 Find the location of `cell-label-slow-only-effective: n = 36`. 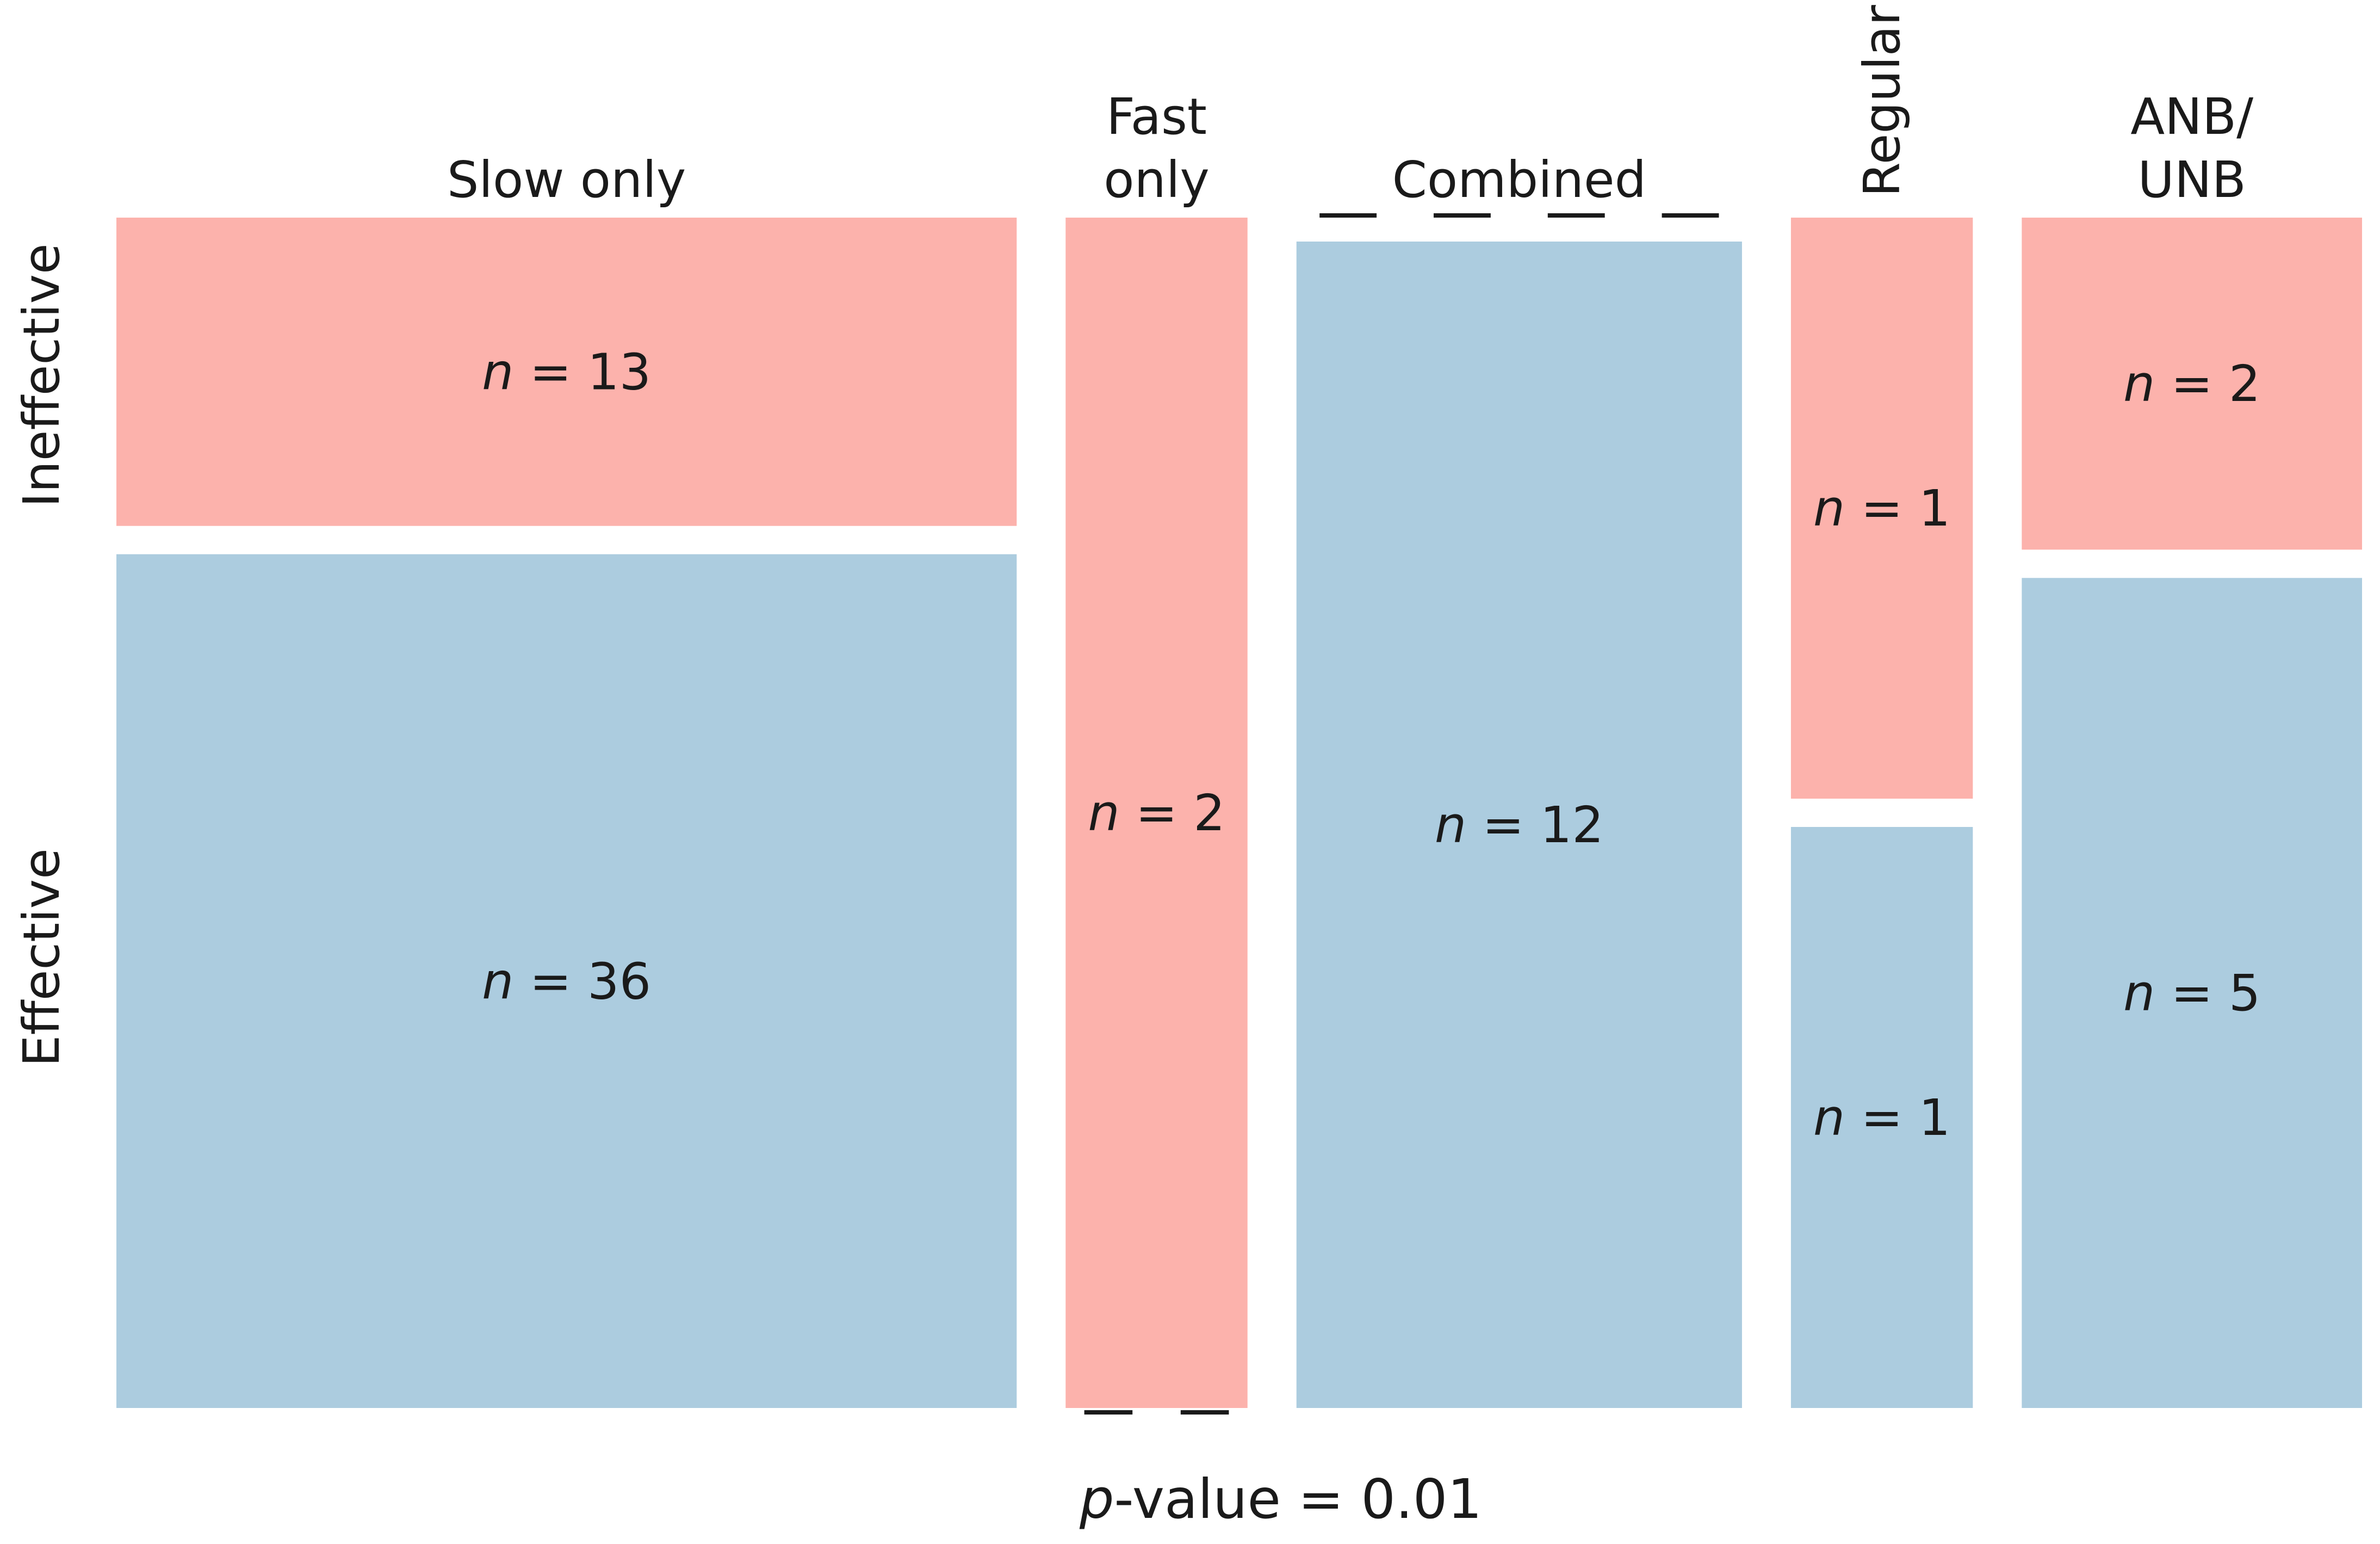

cell-label-slow-only-effective: n = 36 is located at coordinates (566, 981).